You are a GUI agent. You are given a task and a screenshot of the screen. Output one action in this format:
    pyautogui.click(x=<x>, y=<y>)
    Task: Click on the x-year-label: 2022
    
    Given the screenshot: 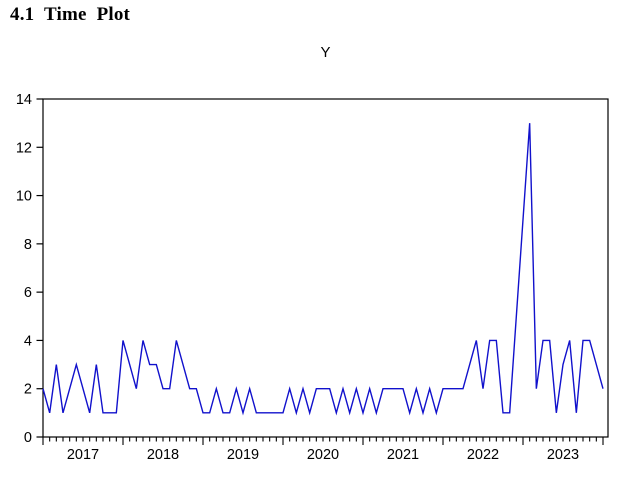 What is the action you would take?
    pyautogui.click(x=483, y=455)
    